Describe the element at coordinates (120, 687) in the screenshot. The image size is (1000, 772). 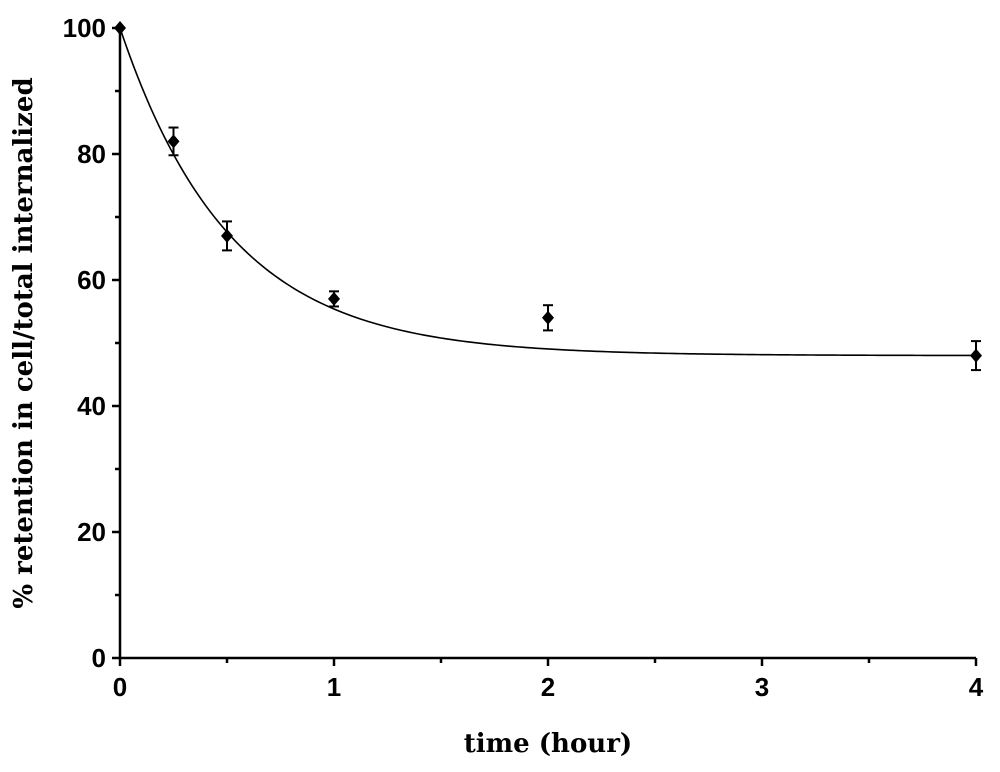
I see `x-tick-label: 0` at that location.